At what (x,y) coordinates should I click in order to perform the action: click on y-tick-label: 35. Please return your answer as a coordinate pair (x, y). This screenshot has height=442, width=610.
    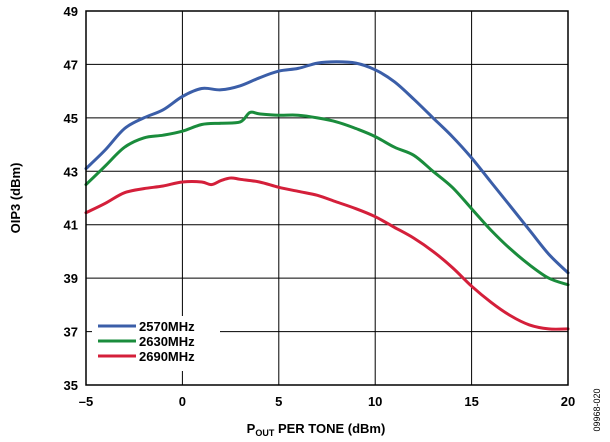
    Looking at the image, I should click on (71, 385).